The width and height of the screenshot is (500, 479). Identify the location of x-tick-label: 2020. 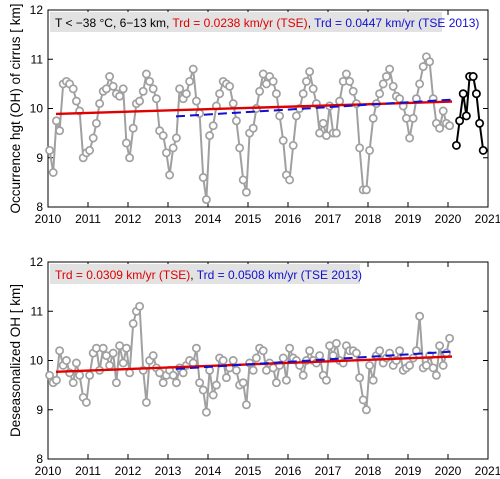
(448, 471).